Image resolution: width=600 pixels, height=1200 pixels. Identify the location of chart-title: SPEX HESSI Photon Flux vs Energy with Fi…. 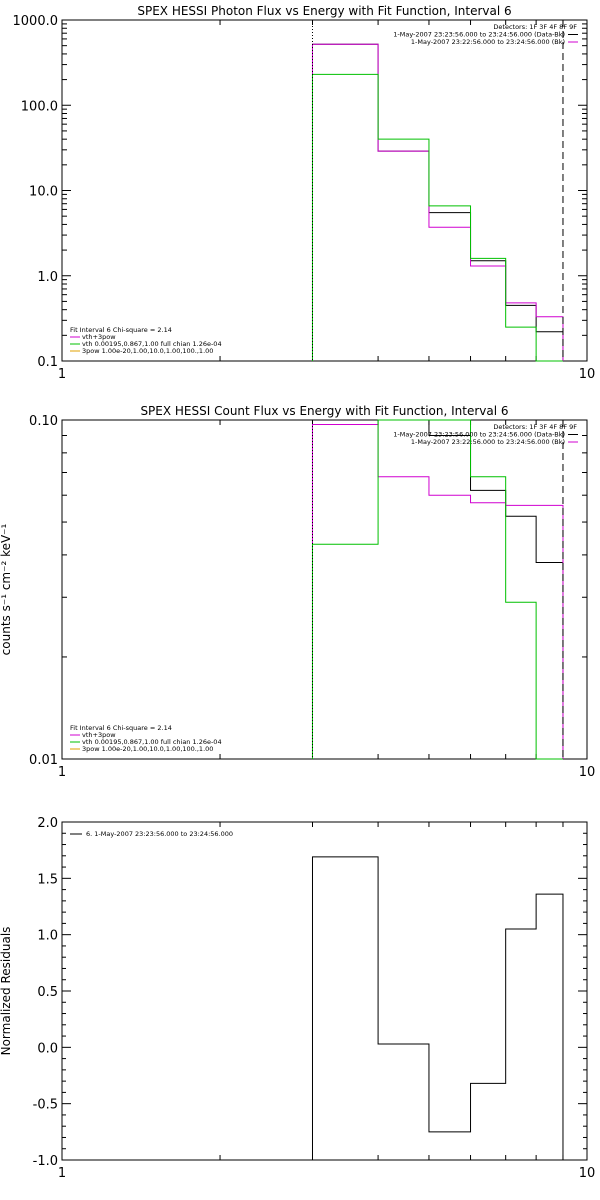
(324, 11).